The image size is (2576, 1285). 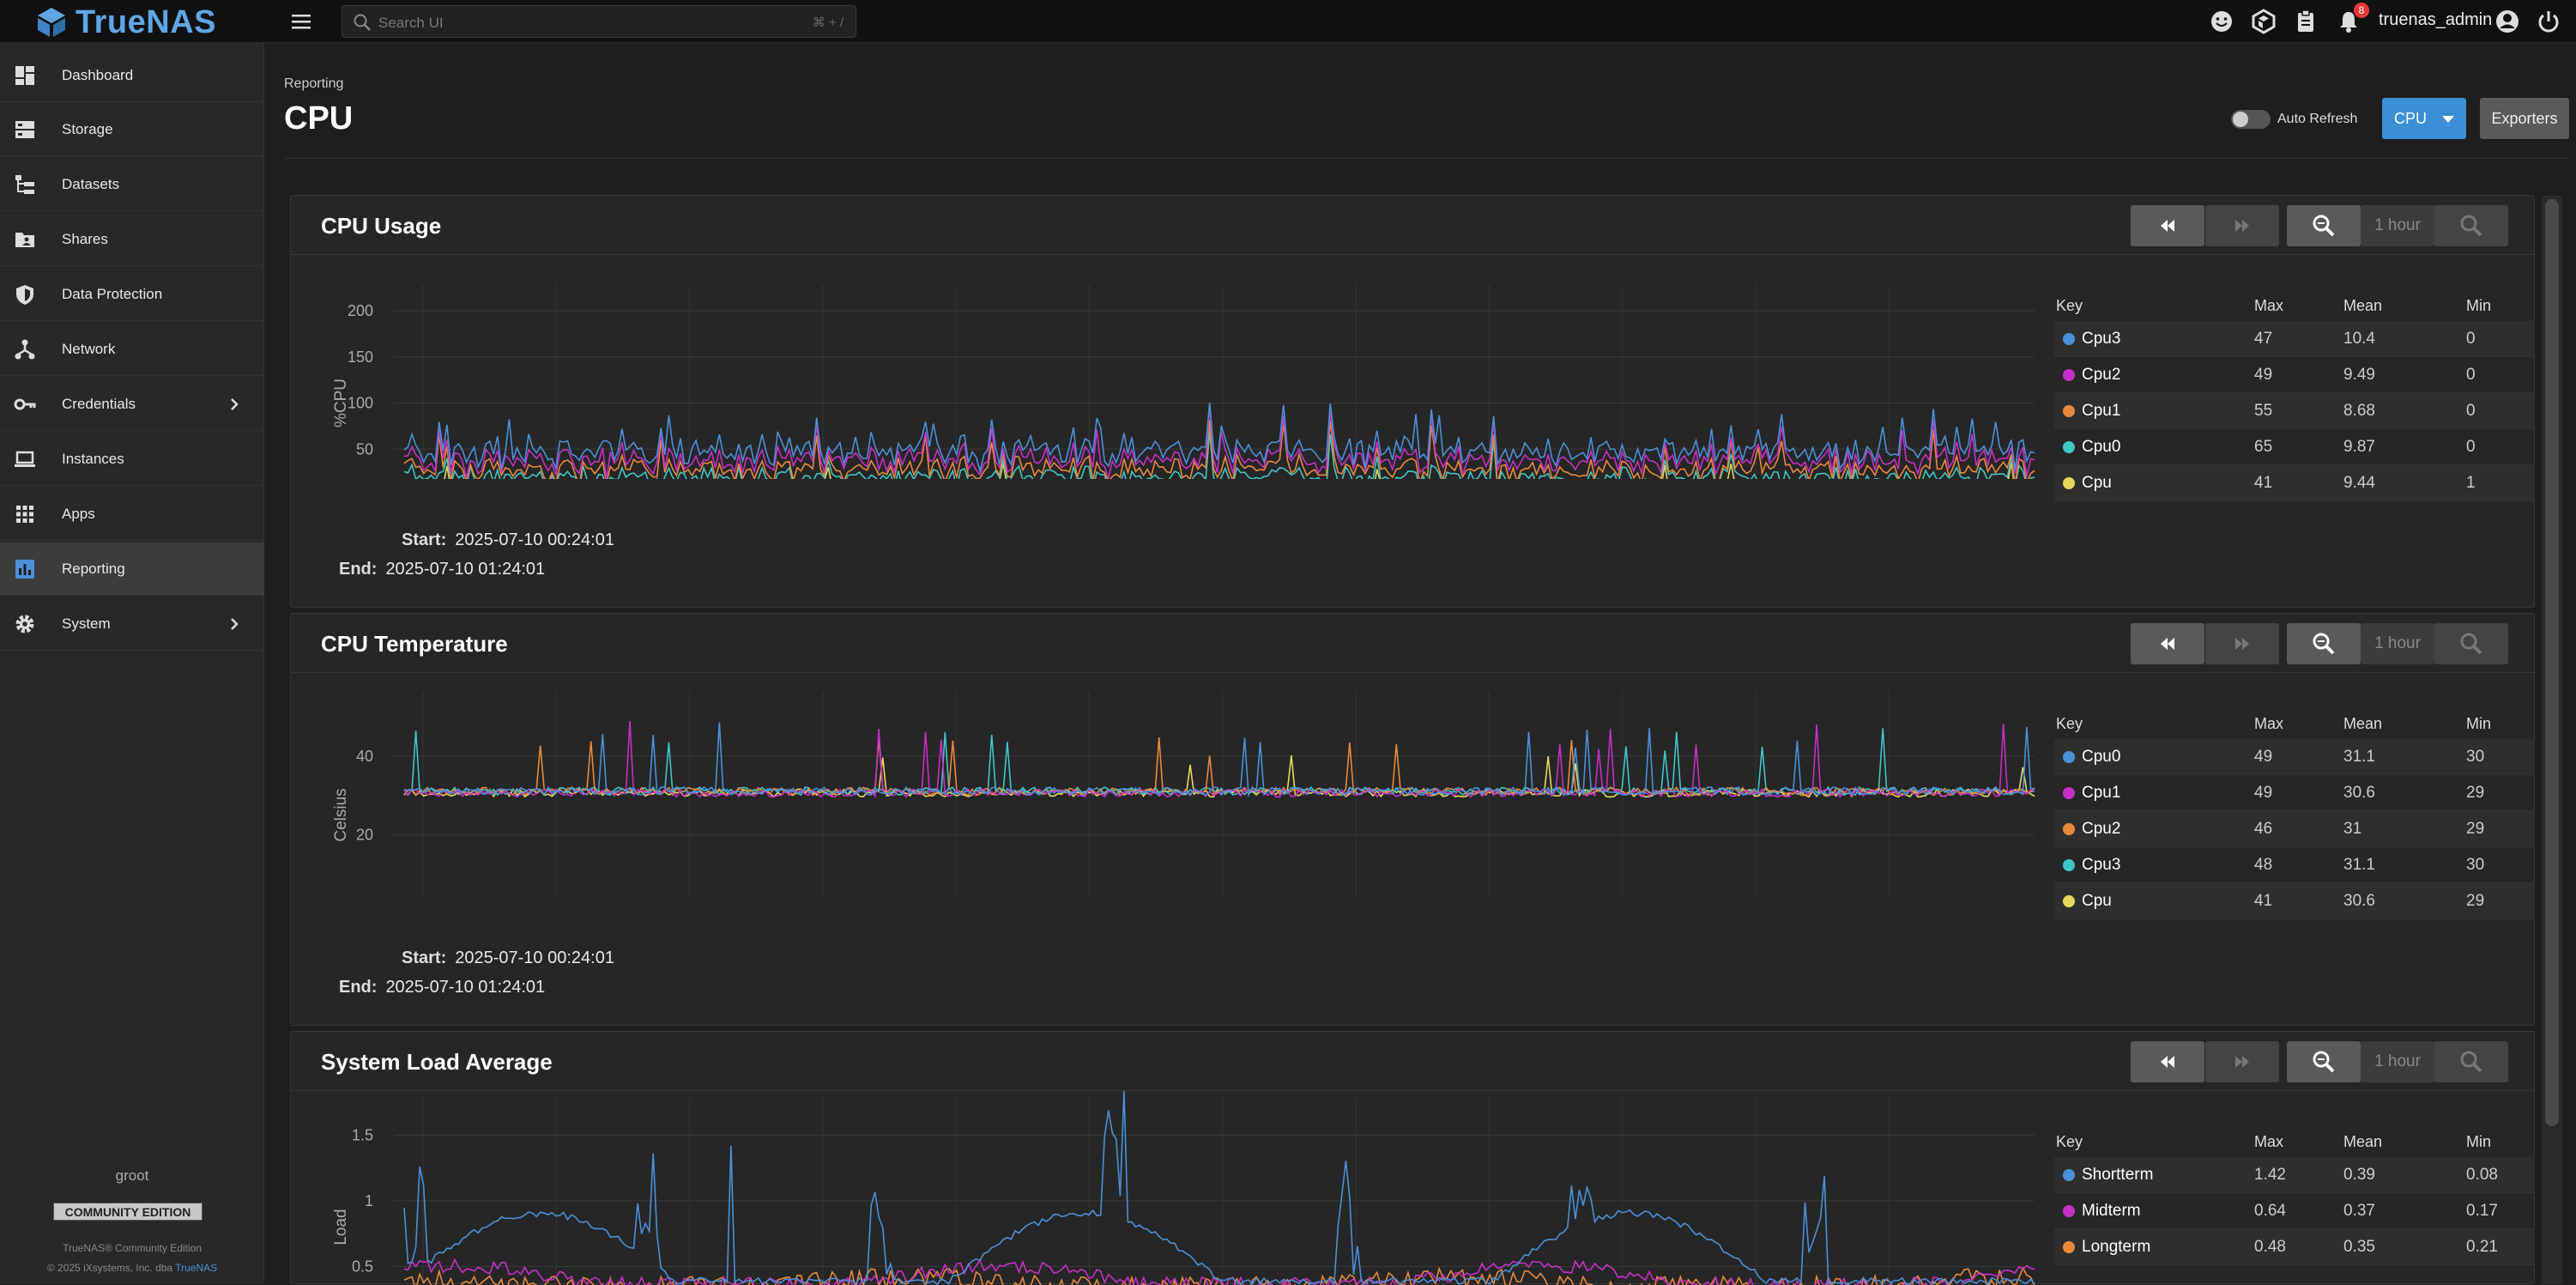 I want to click on scrollbar-thumb, so click(x=2552, y=662).